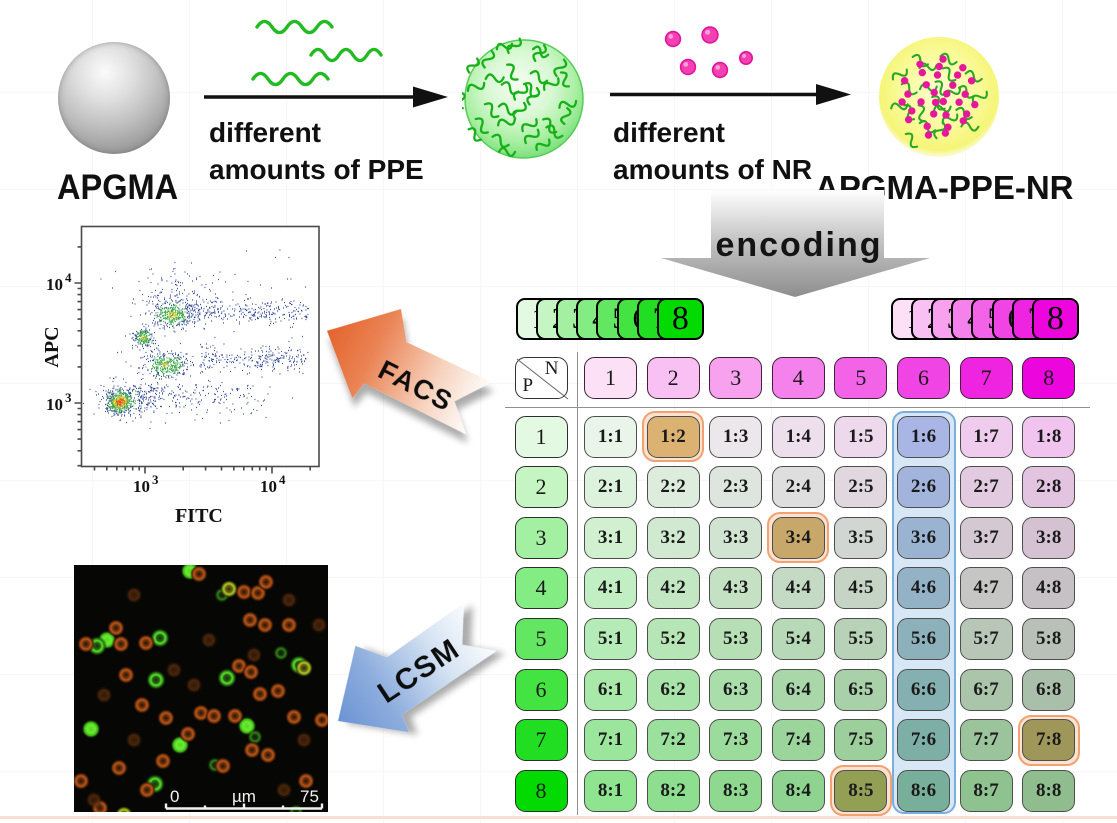  What do you see at coordinates (798, 245) in the screenshot?
I see `svg-text: encoding` at bounding box center [798, 245].